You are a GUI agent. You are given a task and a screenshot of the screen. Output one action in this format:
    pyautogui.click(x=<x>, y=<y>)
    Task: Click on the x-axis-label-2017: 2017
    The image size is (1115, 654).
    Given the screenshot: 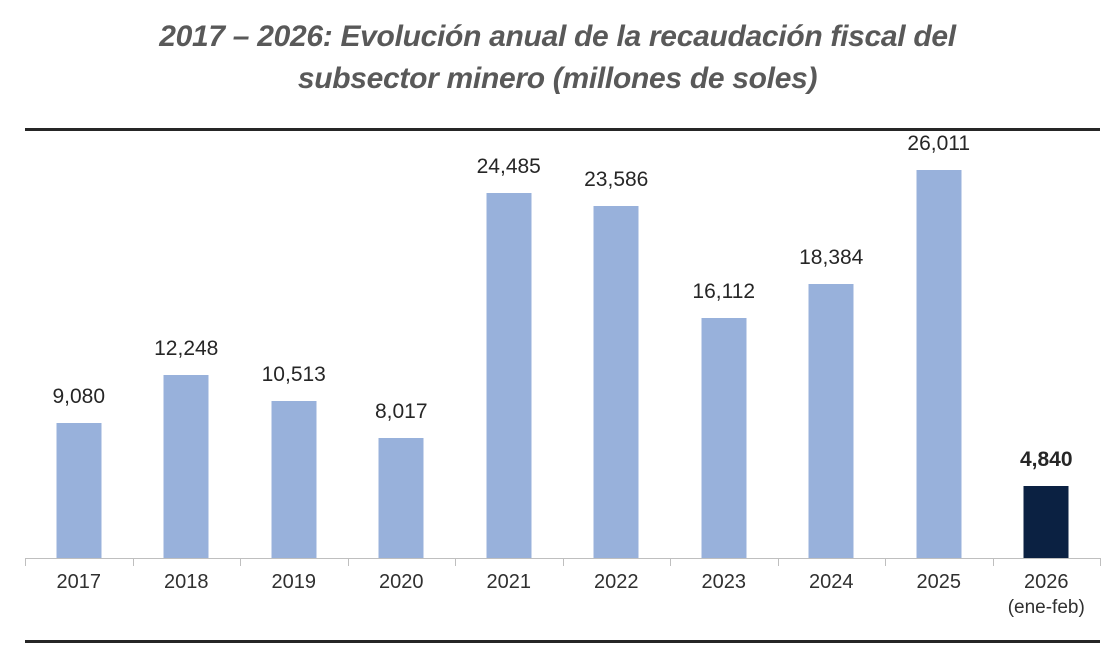 What is the action you would take?
    pyautogui.click(x=79, y=595)
    